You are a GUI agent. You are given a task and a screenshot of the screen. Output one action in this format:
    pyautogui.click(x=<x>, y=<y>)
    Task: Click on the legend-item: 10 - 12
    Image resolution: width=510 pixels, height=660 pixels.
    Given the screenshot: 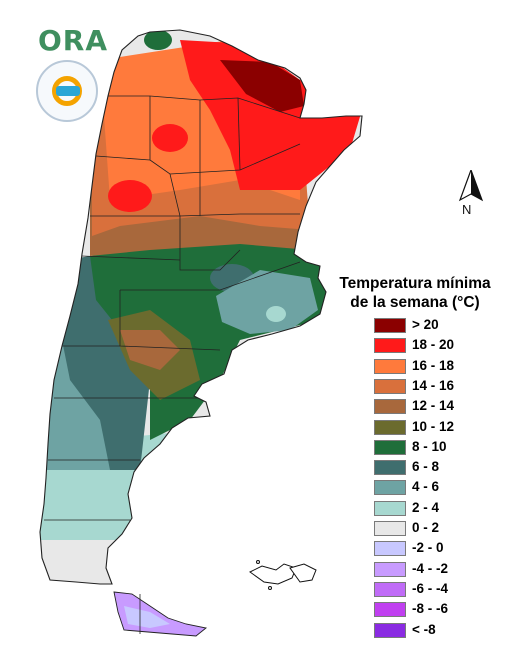 What is the action you would take?
    pyautogui.click(x=434, y=428)
    